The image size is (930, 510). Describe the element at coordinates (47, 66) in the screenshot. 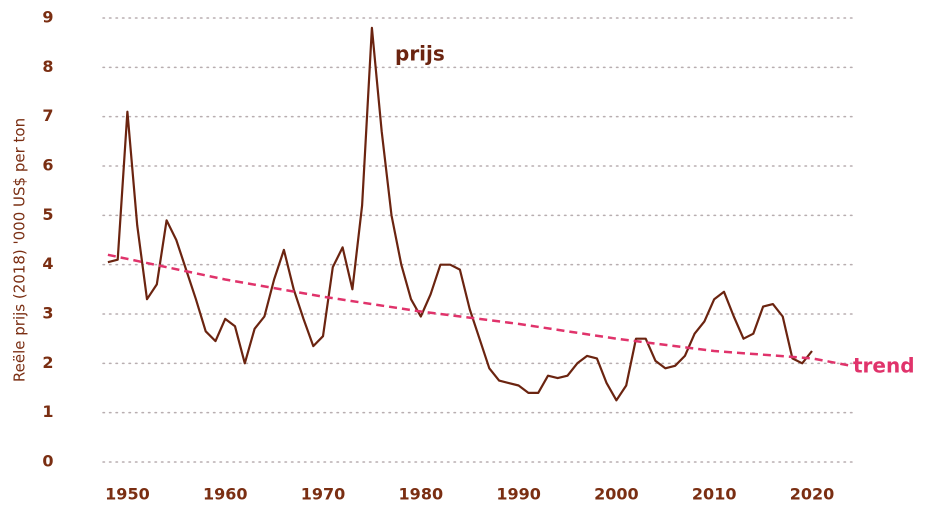

I see `y-tick-label: 8` at that location.